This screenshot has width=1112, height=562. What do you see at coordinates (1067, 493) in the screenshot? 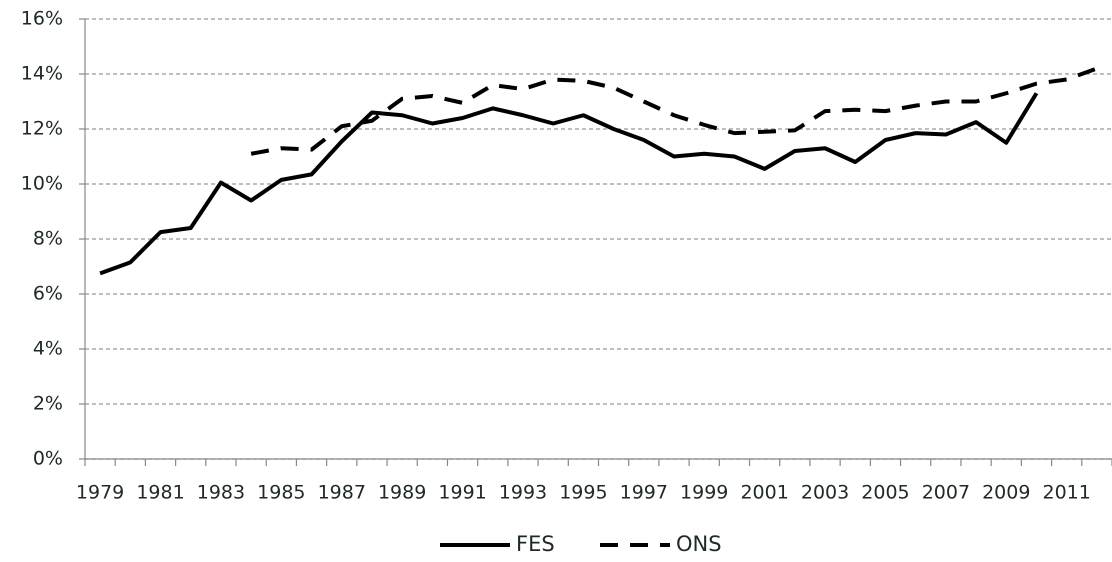
I see `x-tick-label: 2011` at bounding box center [1067, 493].